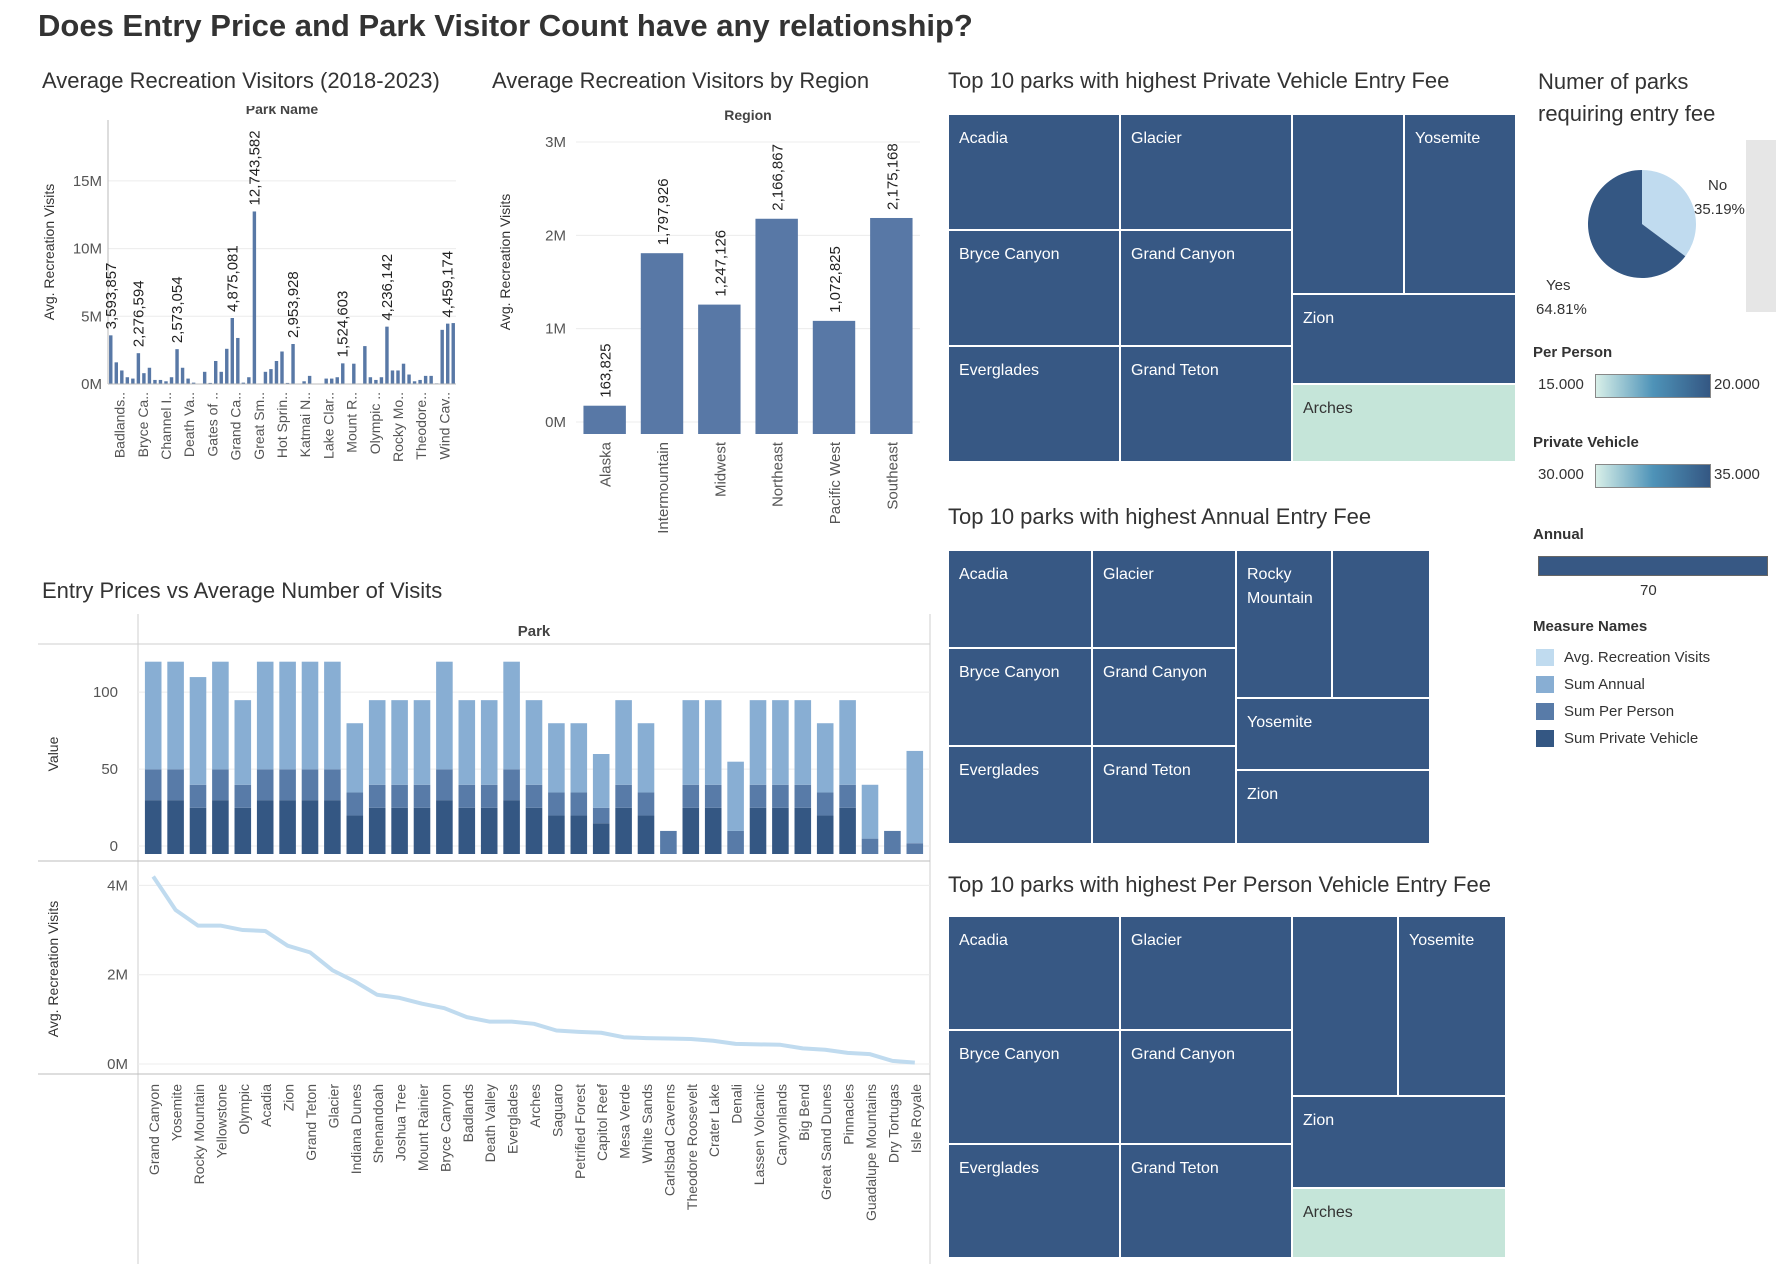  I want to click on scrollbar-track, so click(1761, 226).